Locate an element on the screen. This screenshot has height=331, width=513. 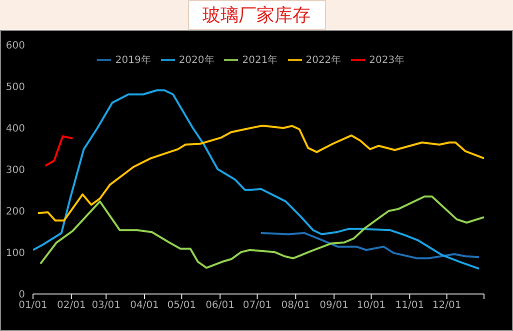
x-tick-label: 03/01 is located at coordinates (106, 306).